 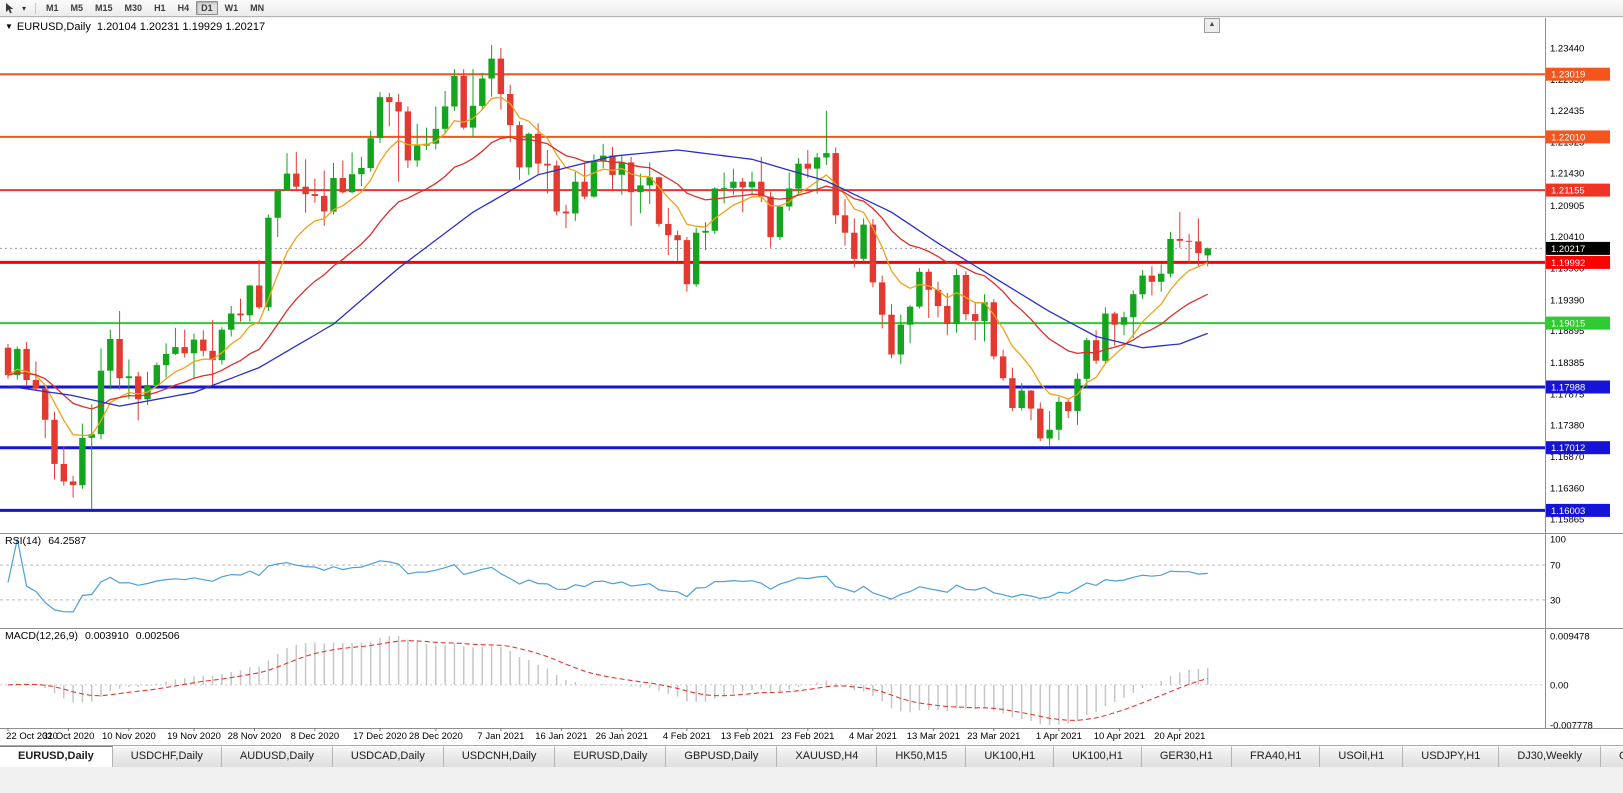 I want to click on chart-tab-ger30-h1: GER30,H1, so click(x=1187, y=756).